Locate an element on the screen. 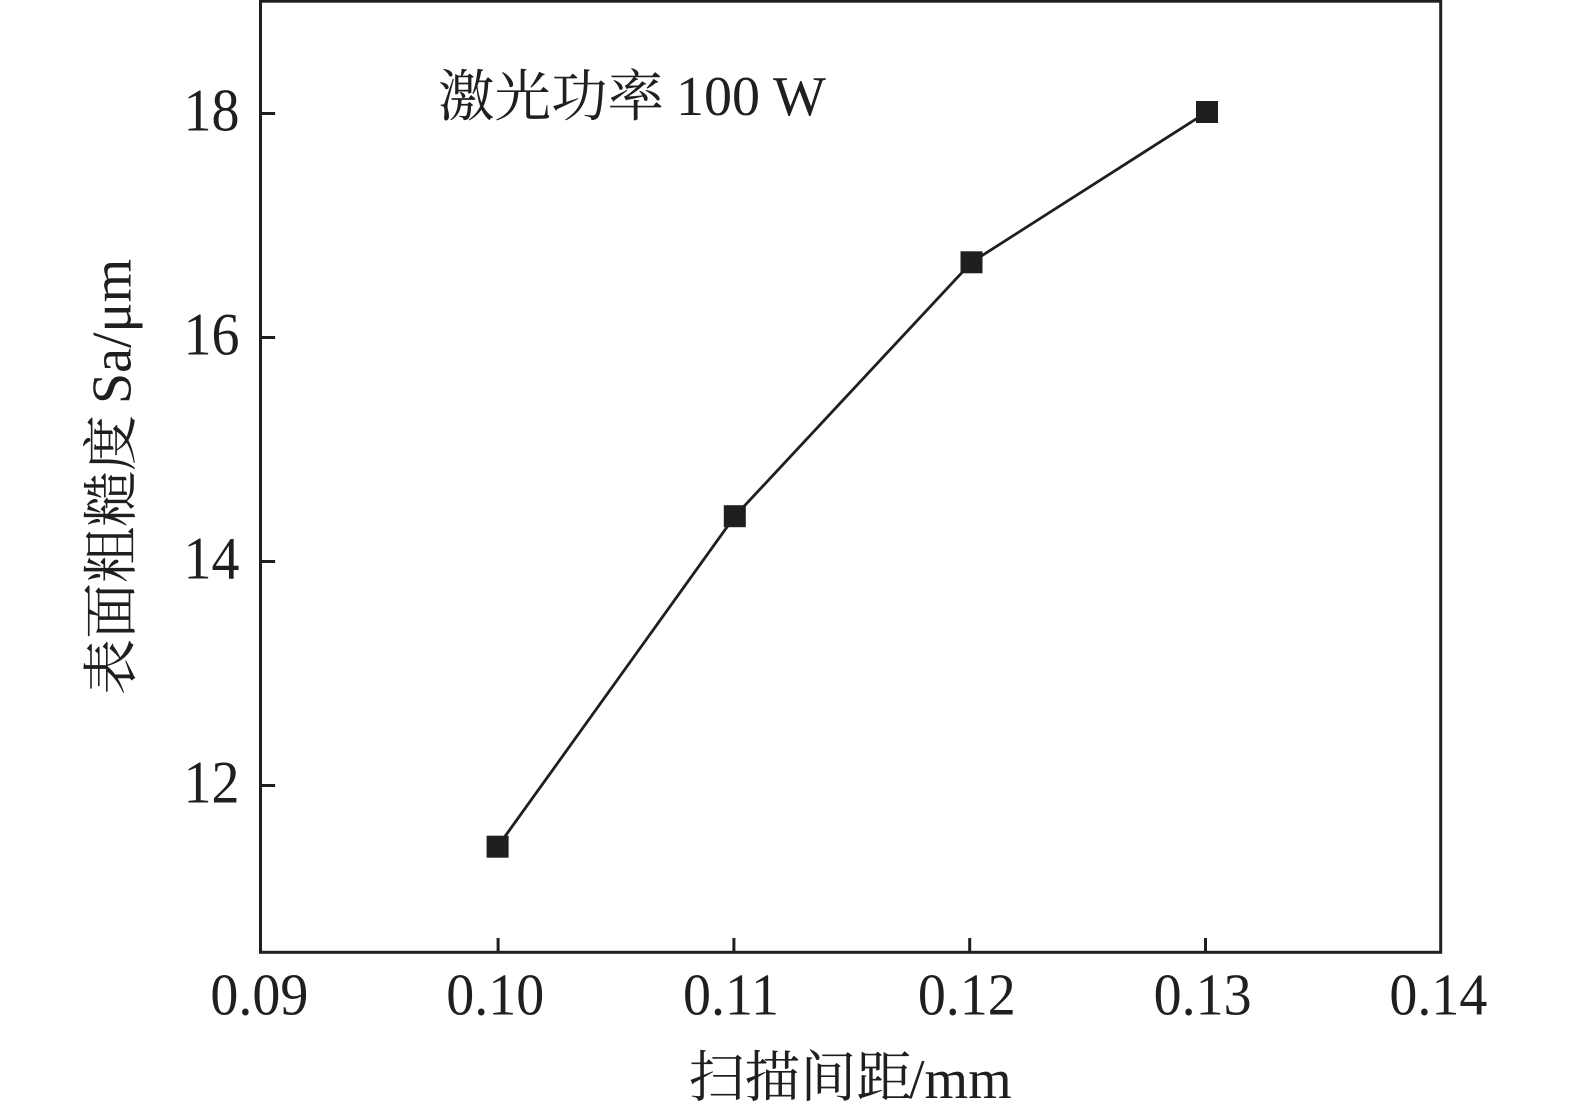  svg-text: 16 is located at coordinates (212, 334).